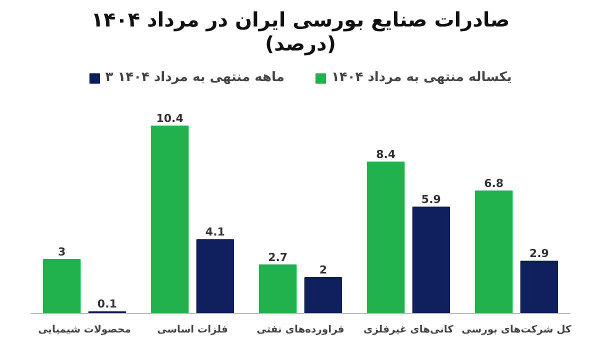 The image size is (600, 338). Describe the element at coordinates (386, 155) in the screenshot. I see `data-label: 8.4` at that location.